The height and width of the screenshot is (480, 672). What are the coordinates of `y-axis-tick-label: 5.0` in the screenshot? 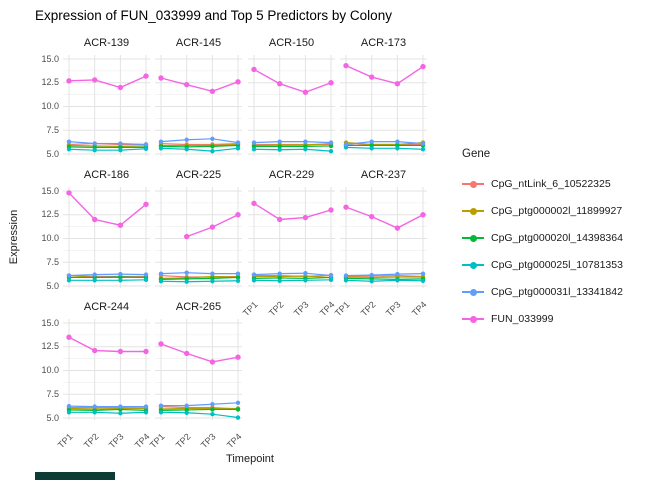 It's located at (52, 285).